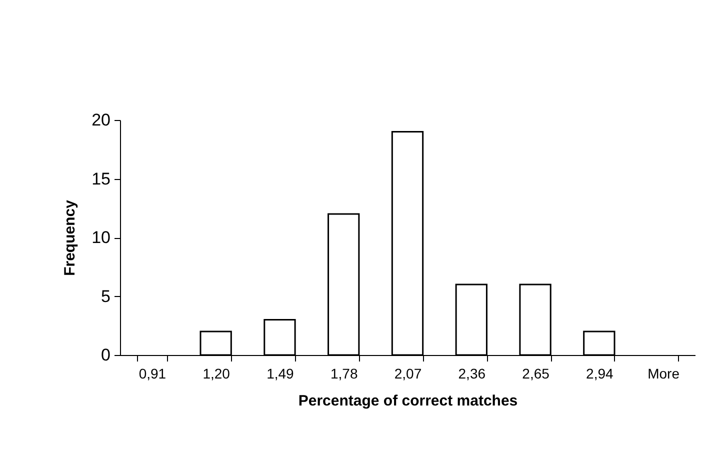  Describe the element at coordinates (105, 355) in the screenshot. I see `y-tick-label: 0` at that location.